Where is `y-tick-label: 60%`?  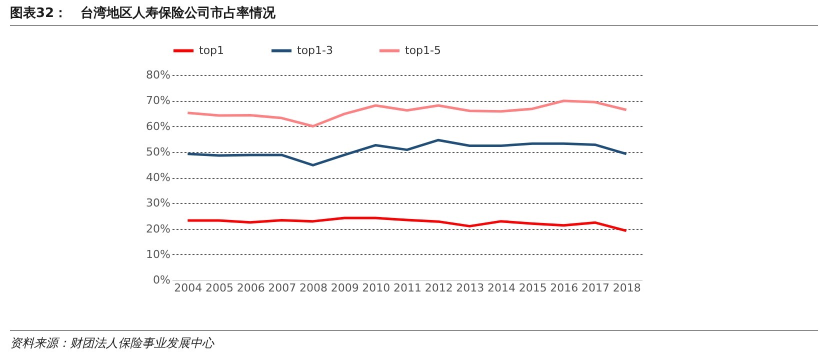 y-tick-label: 60% is located at coordinates (158, 126).